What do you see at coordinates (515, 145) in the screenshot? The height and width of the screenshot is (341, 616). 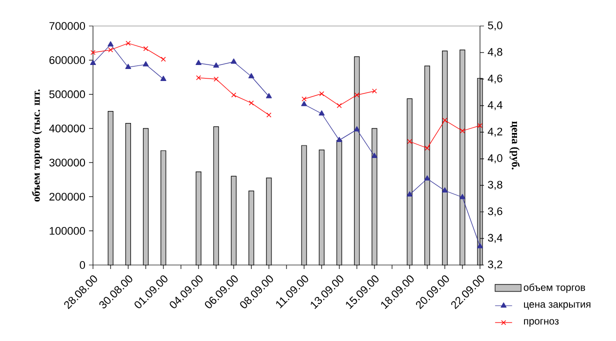 I see `y2-axis-title: цена (руб.` at bounding box center [515, 145].